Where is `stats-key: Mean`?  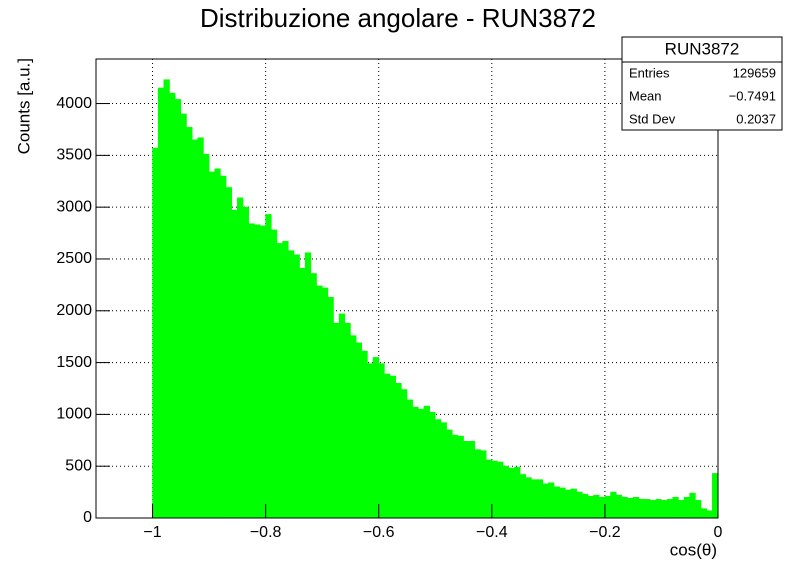 stats-key: Mean is located at coordinates (645, 95).